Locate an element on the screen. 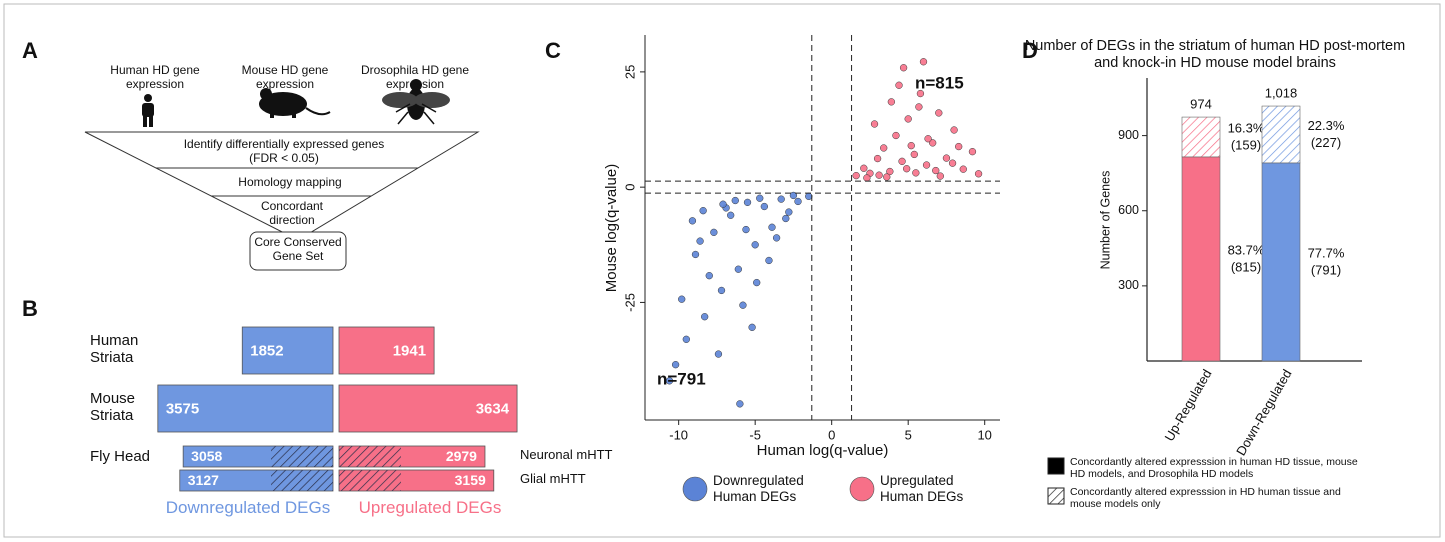 This screenshot has width=1445, height=542. result-box is located at coordinates (298, 251).